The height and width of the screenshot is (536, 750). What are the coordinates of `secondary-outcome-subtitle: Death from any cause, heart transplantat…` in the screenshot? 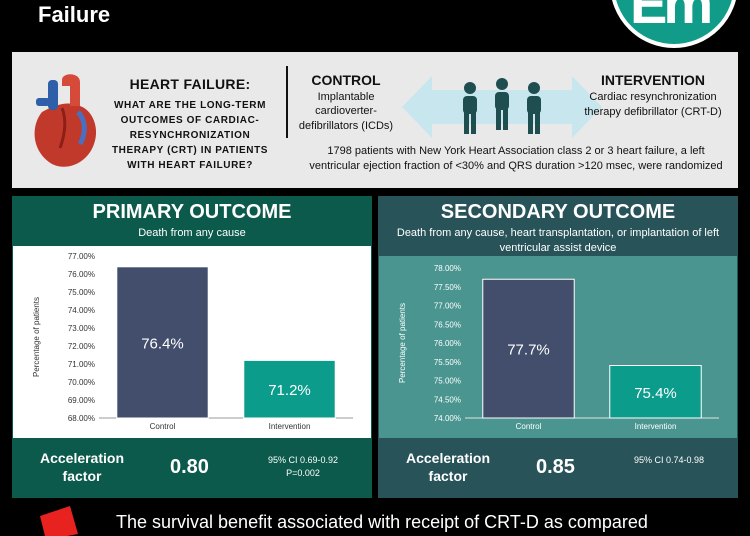 It's located at (558, 240).